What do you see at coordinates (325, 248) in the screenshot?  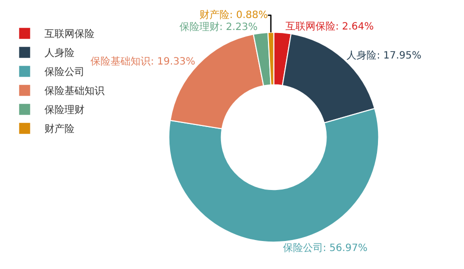 I see `data-label: 保险公司: 56.97%` at bounding box center [325, 248].